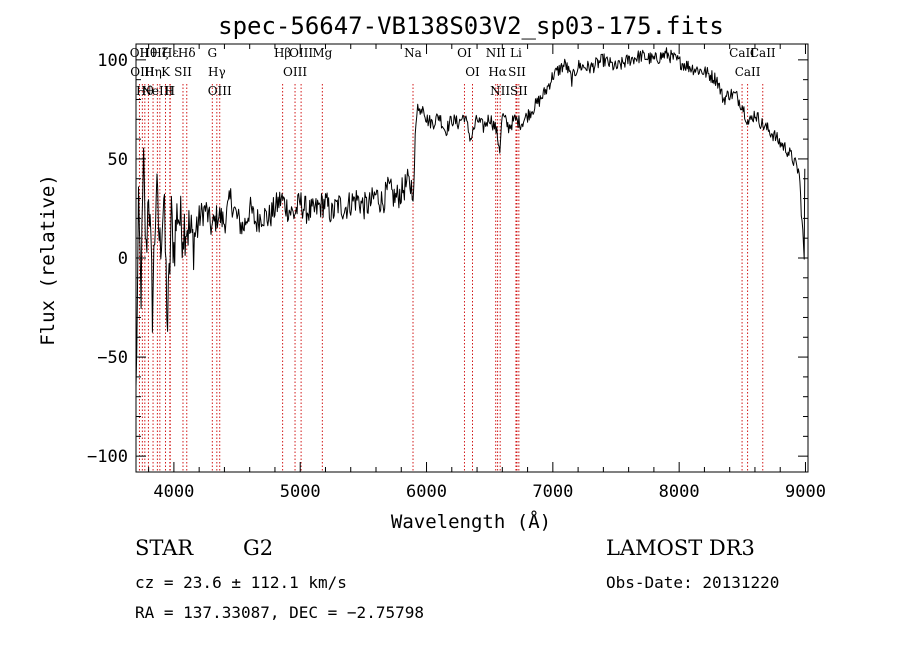 The width and height of the screenshot is (900, 649). I want to click on x-tick-label: 4000, so click(173, 492).